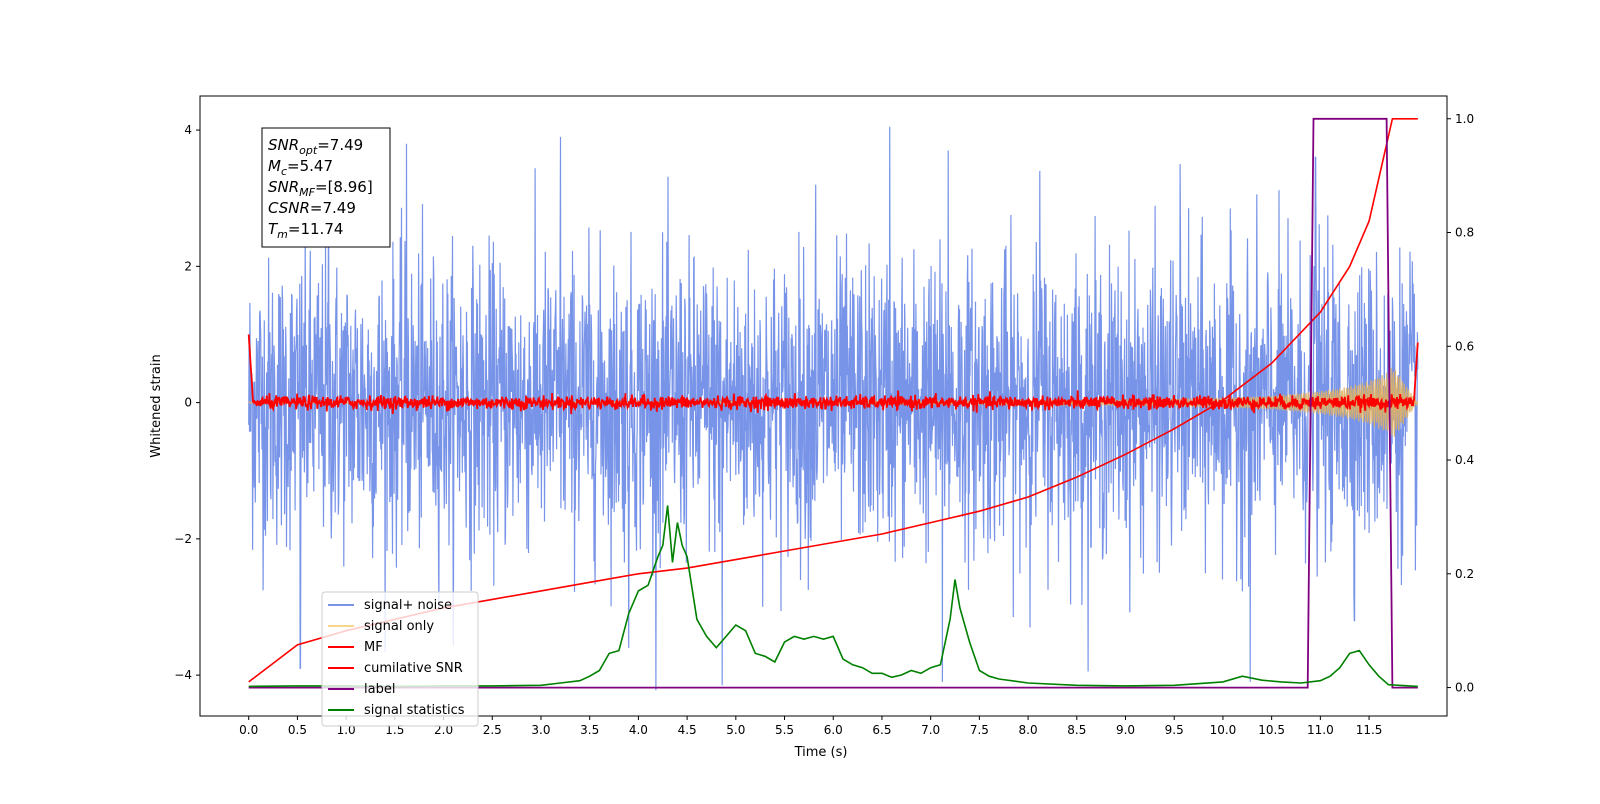 The height and width of the screenshot is (804, 1600). I want to click on annotation-line: CSNR=7.49, so click(312, 208).